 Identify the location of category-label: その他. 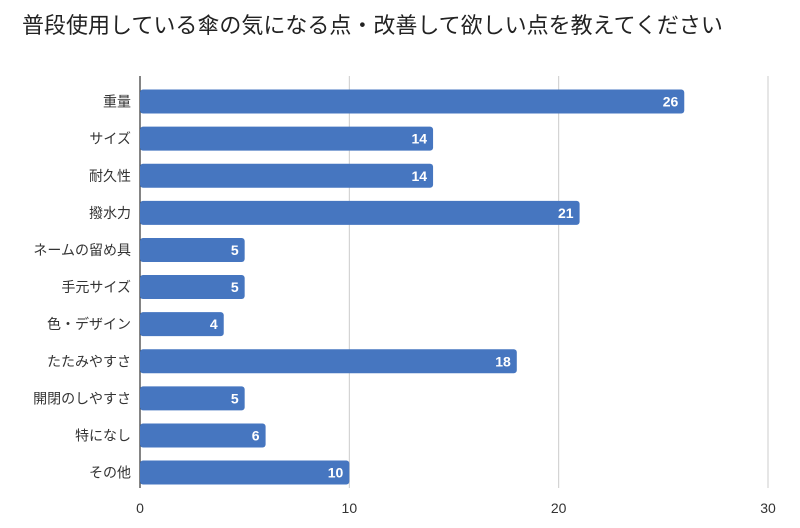
(110, 474).